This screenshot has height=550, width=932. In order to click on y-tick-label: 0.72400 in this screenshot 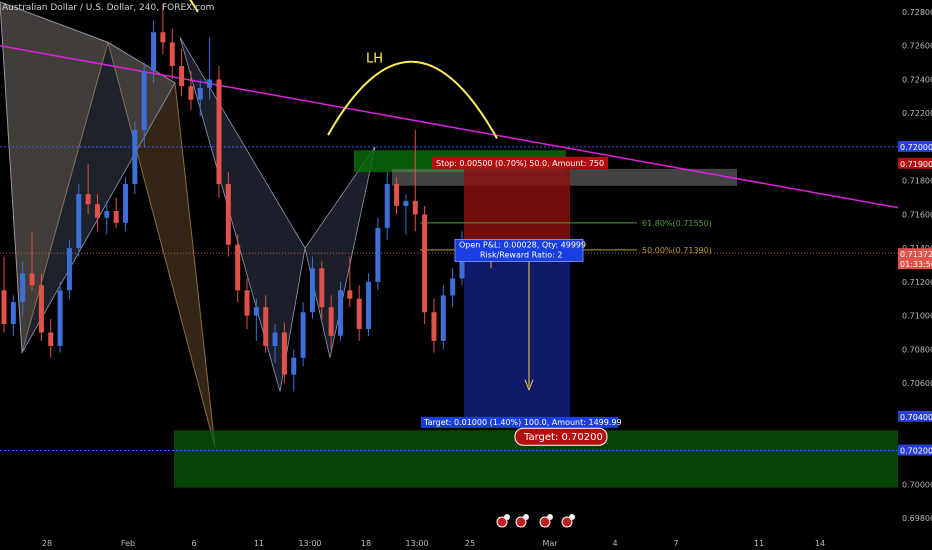, I will do `click(917, 79)`.